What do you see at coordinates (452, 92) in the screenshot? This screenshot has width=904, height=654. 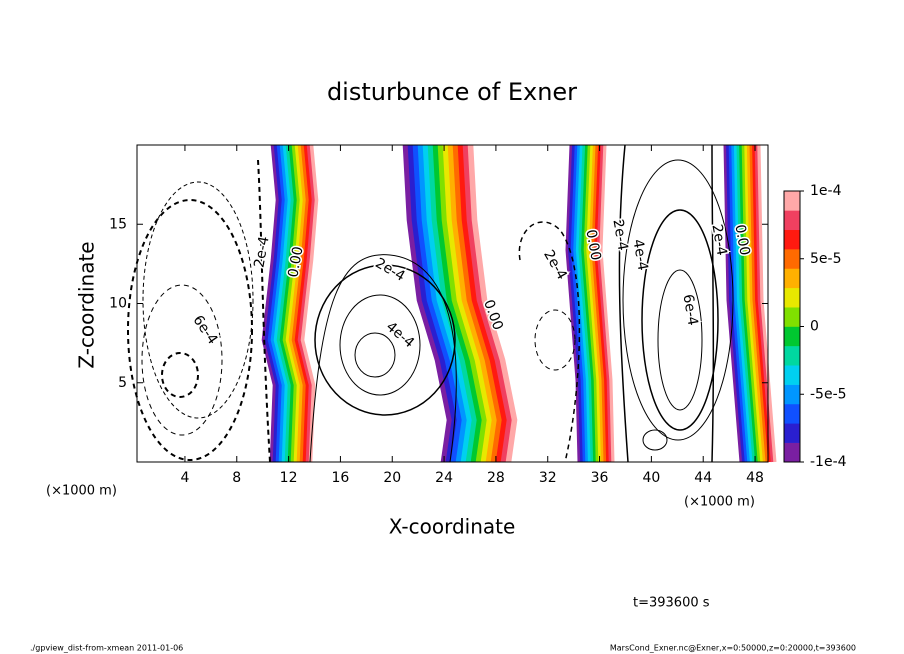 I see `chart-title: disturbunce of Exner` at bounding box center [452, 92].